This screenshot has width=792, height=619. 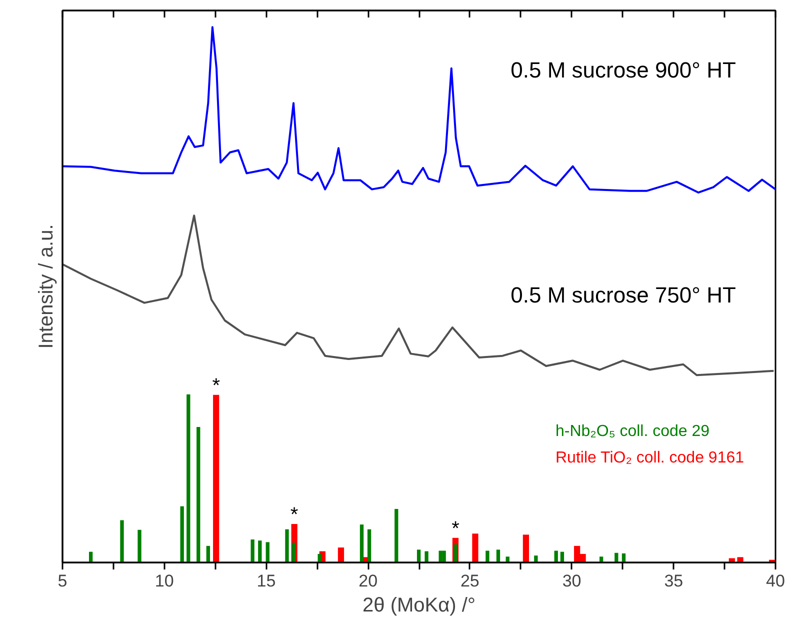 I want to click on x-tick-label: 25, so click(x=470, y=581).